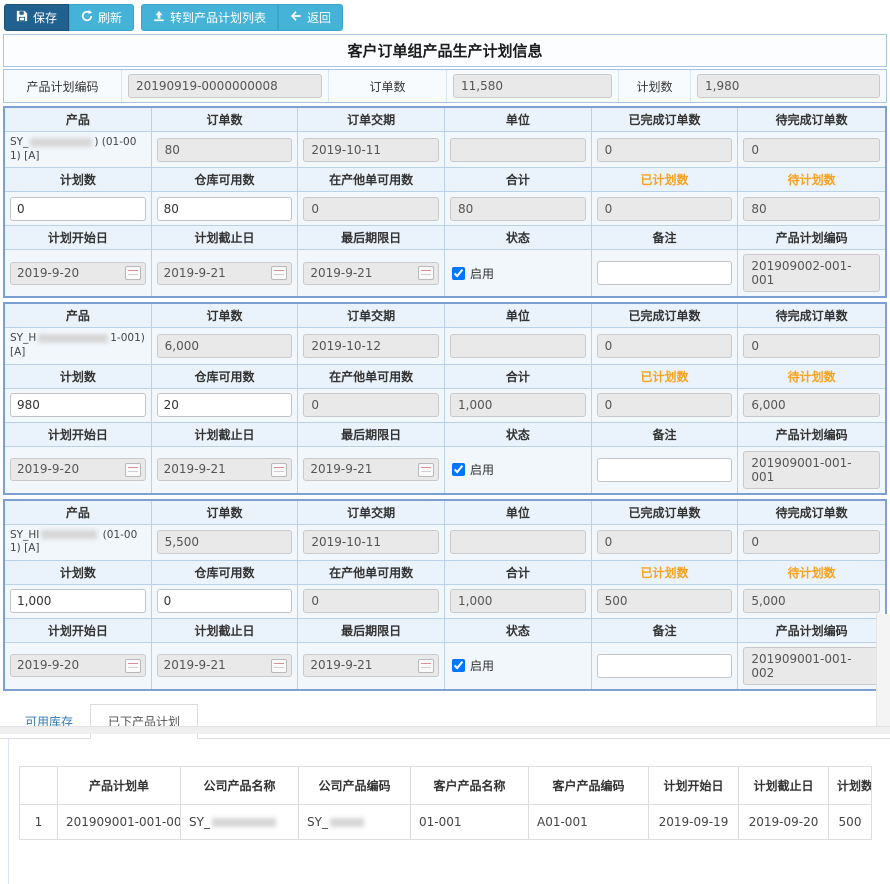  I want to click on upload-icon, so click(159, 17).